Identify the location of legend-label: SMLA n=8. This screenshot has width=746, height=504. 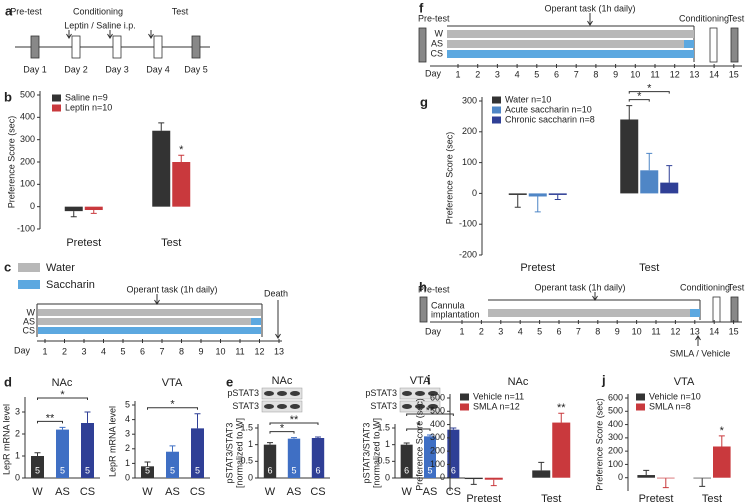
(670, 406).